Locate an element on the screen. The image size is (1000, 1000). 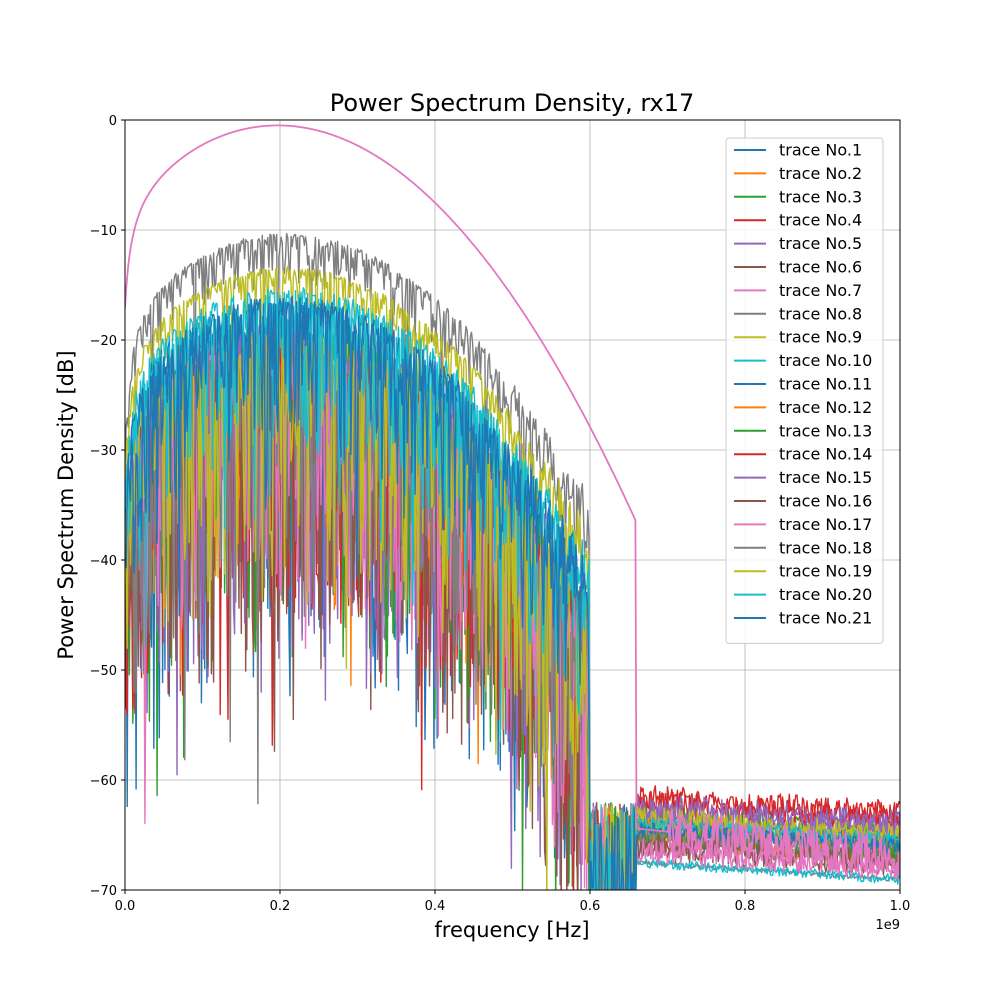
legend-label: trace No.18 is located at coordinates (825, 547).